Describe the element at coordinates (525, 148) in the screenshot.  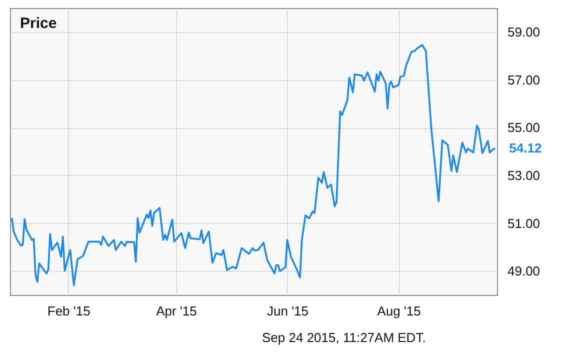
I see `annotation: 54.12` at that location.